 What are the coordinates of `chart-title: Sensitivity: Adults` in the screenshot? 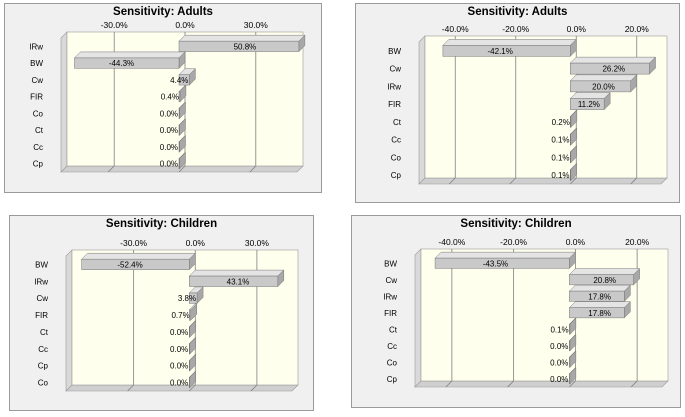 It's located at (163, 12).